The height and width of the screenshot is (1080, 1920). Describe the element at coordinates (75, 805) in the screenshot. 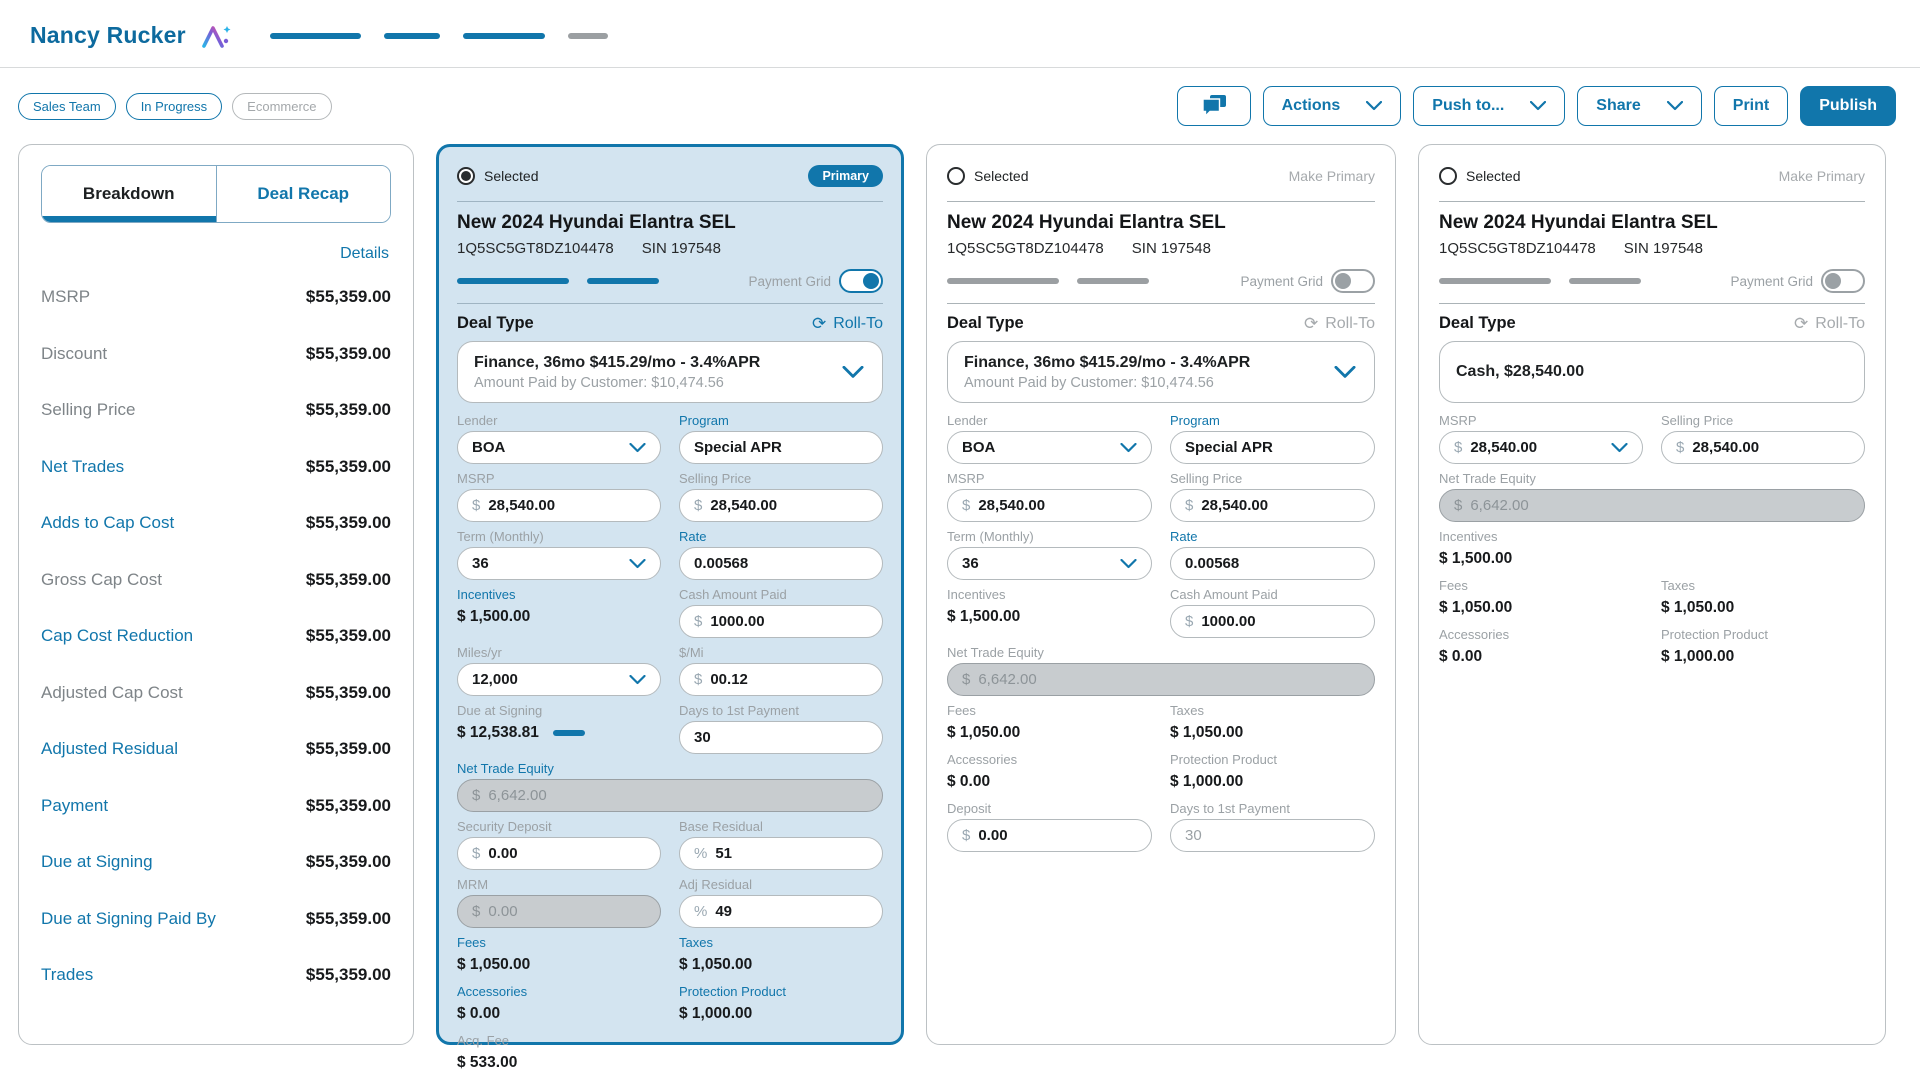

I see `breakdown-label-payment: Payment` at that location.